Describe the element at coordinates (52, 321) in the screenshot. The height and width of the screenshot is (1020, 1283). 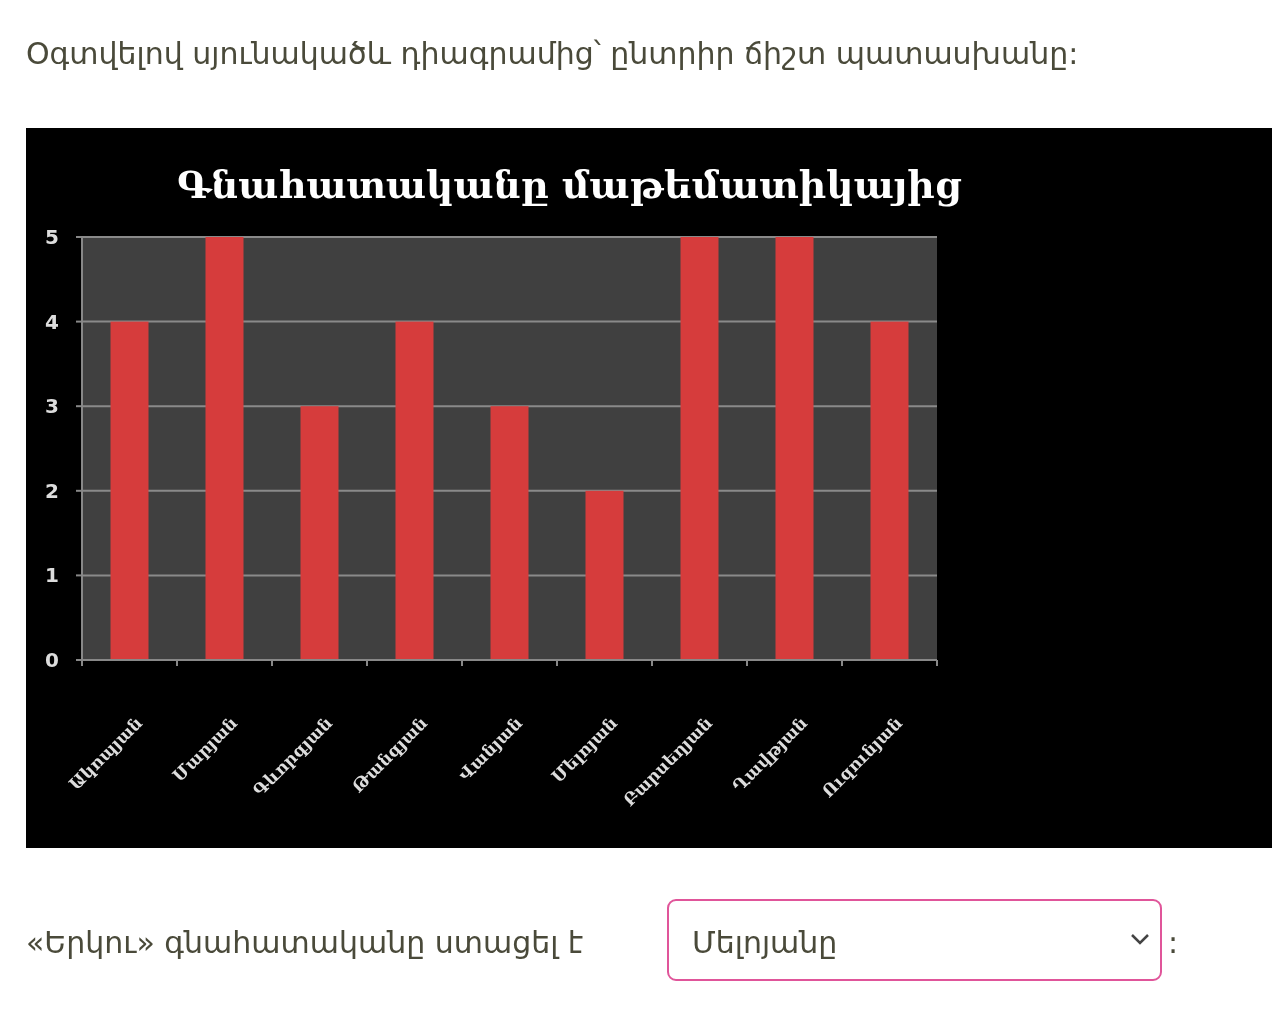
I see `y-tick-label: 4` at that location.